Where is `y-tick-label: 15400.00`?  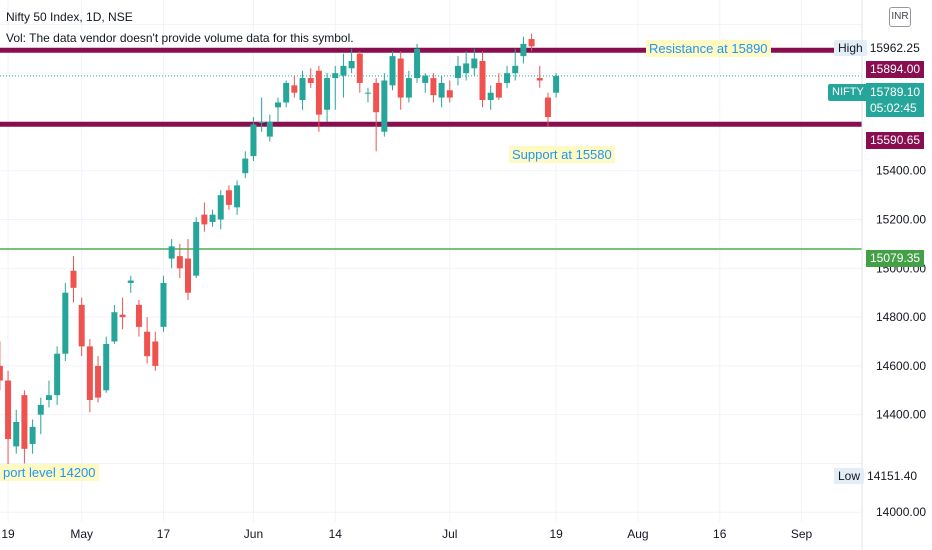
y-tick-label: 15400.00 is located at coordinates (901, 171).